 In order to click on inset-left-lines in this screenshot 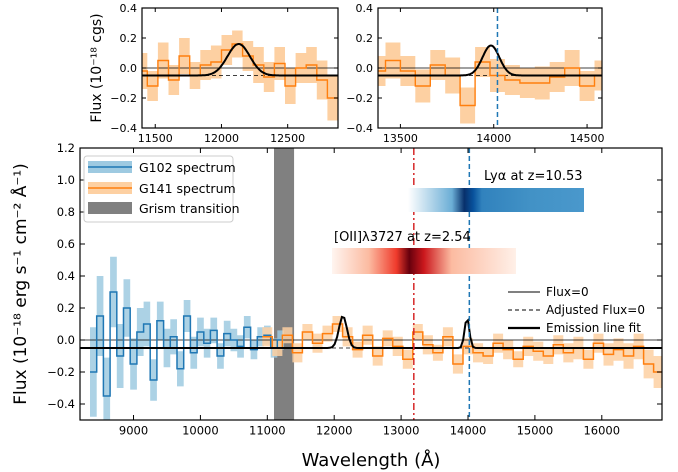, I will do `click(240, 71)`.